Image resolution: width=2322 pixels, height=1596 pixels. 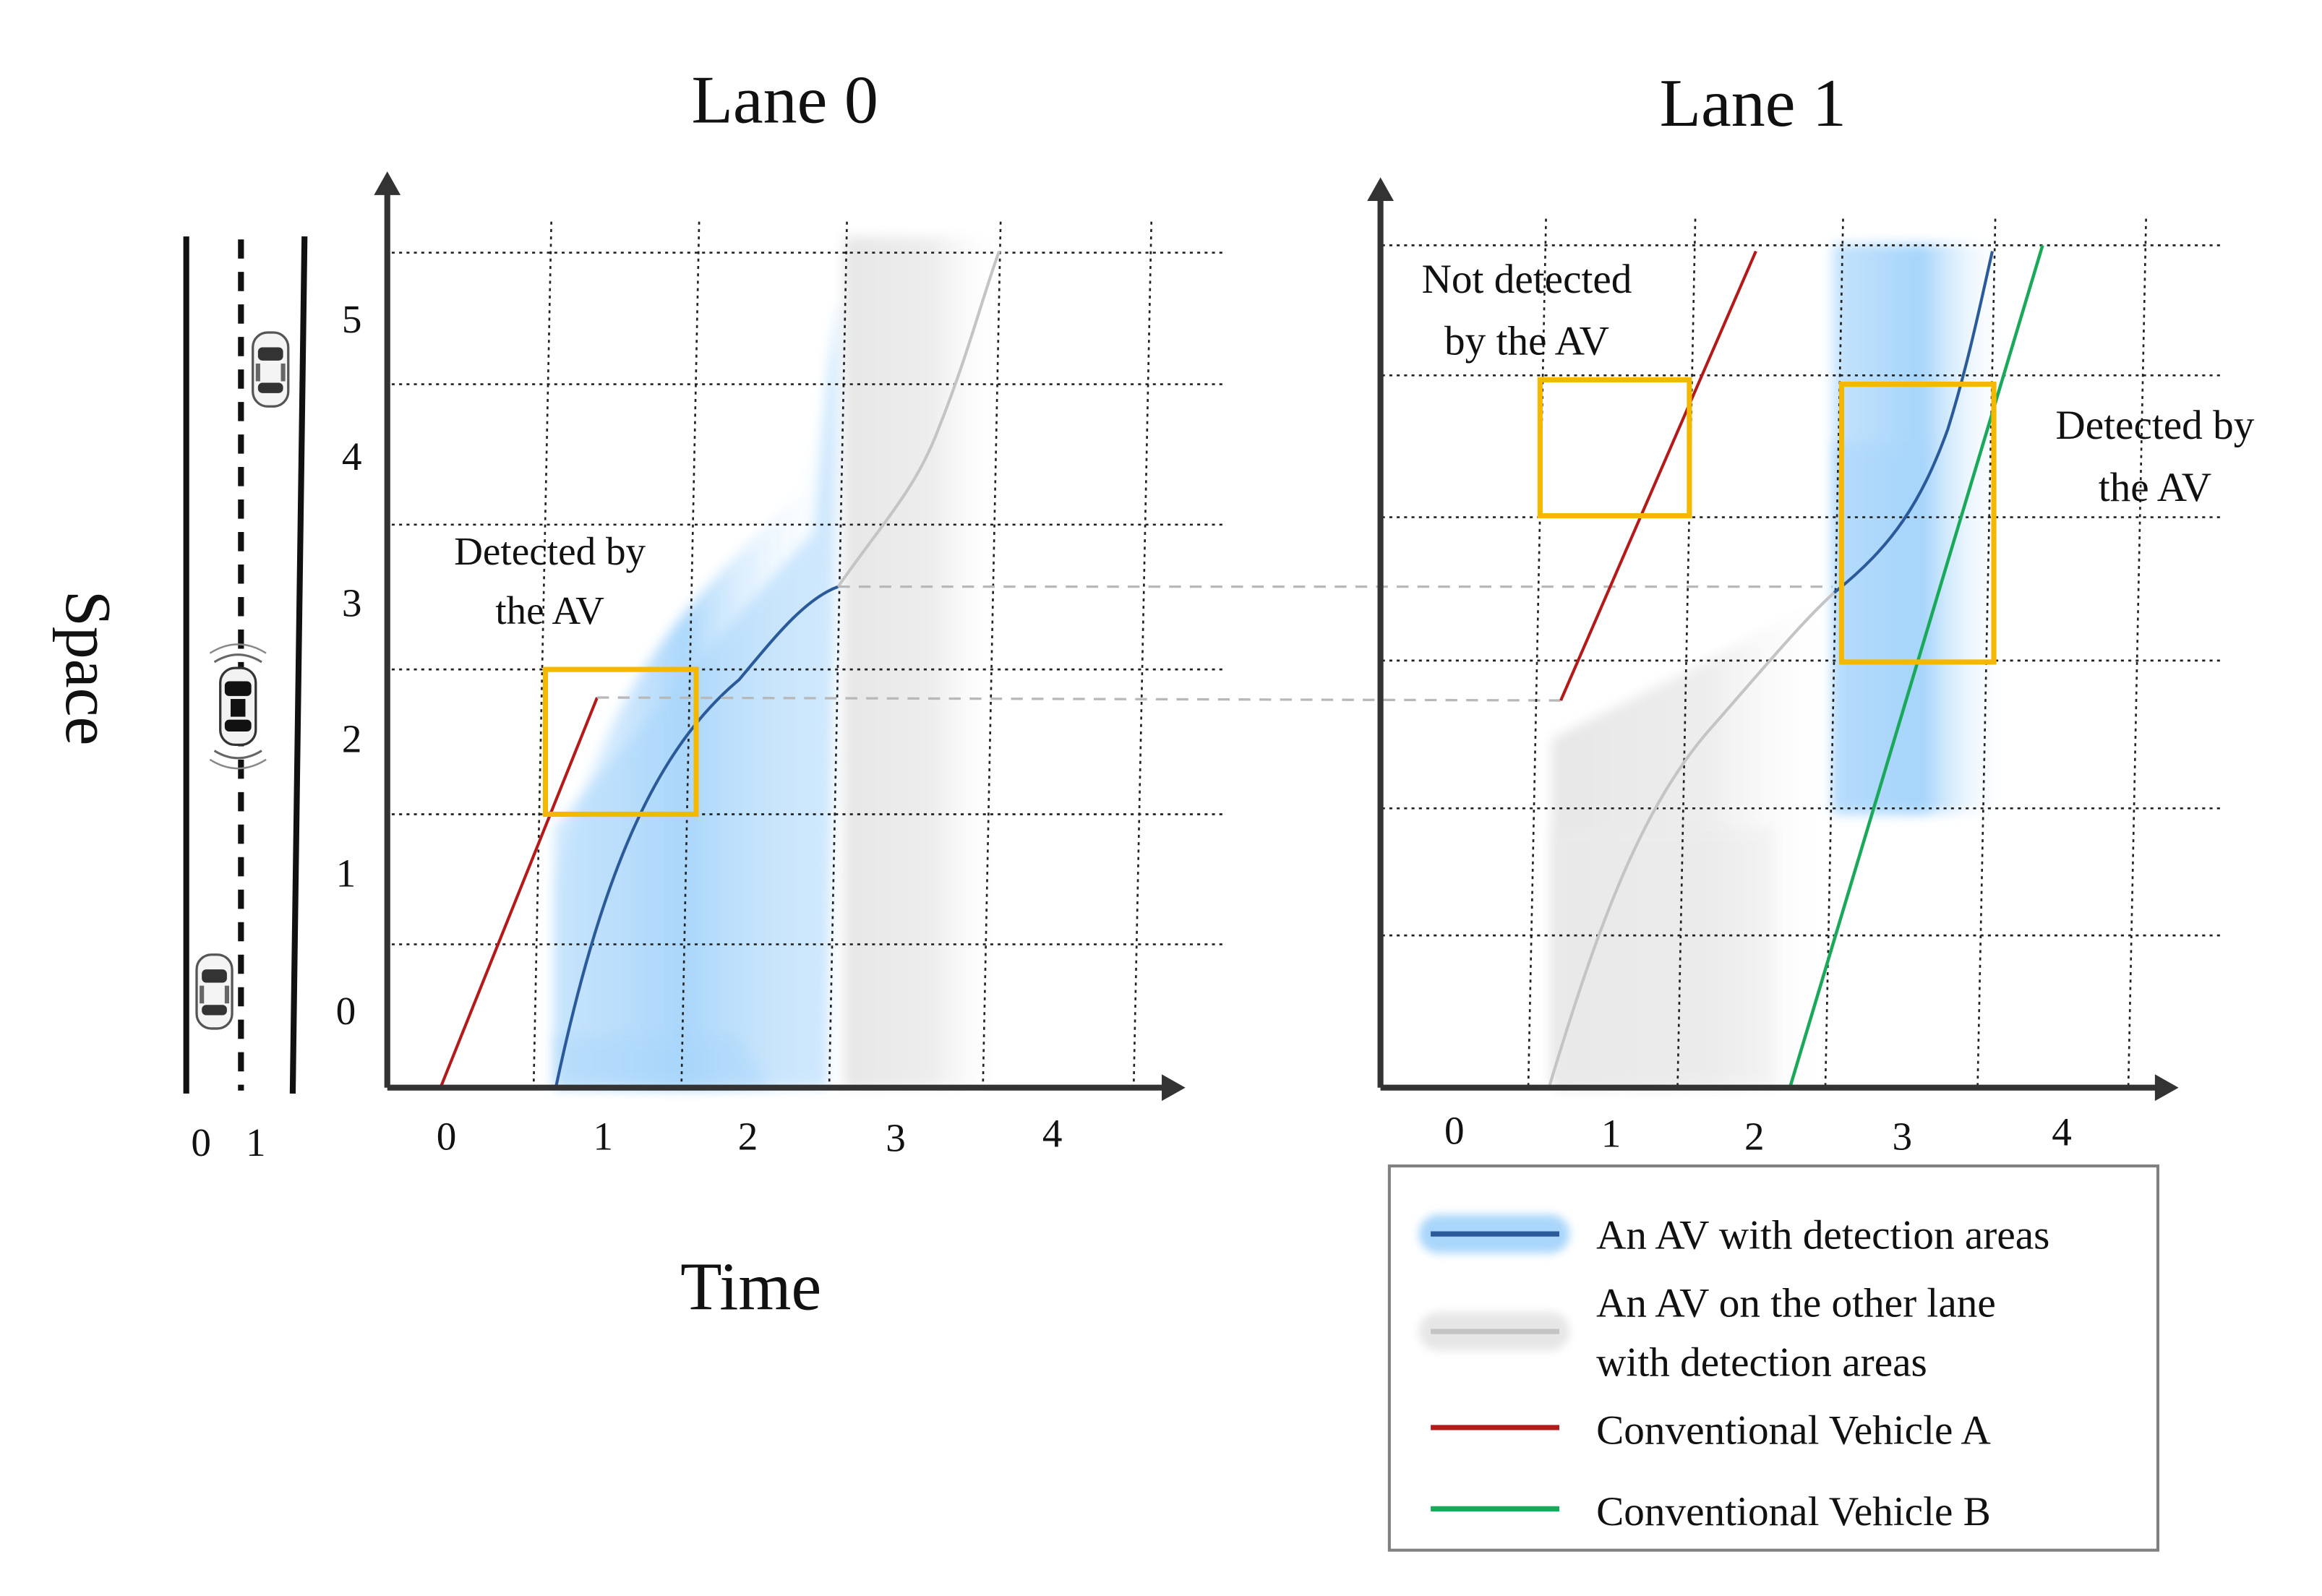 I want to click on lane1-detected-box, so click(x=1917, y=523).